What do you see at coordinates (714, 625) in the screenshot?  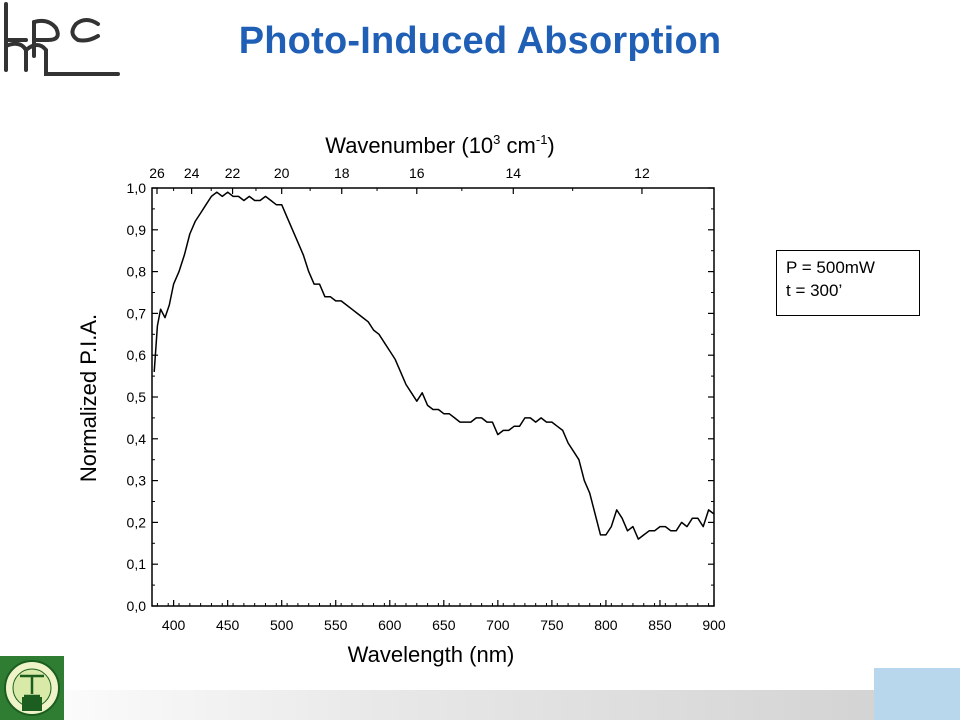 I see `x-tick-label: 900` at bounding box center [714, 625].